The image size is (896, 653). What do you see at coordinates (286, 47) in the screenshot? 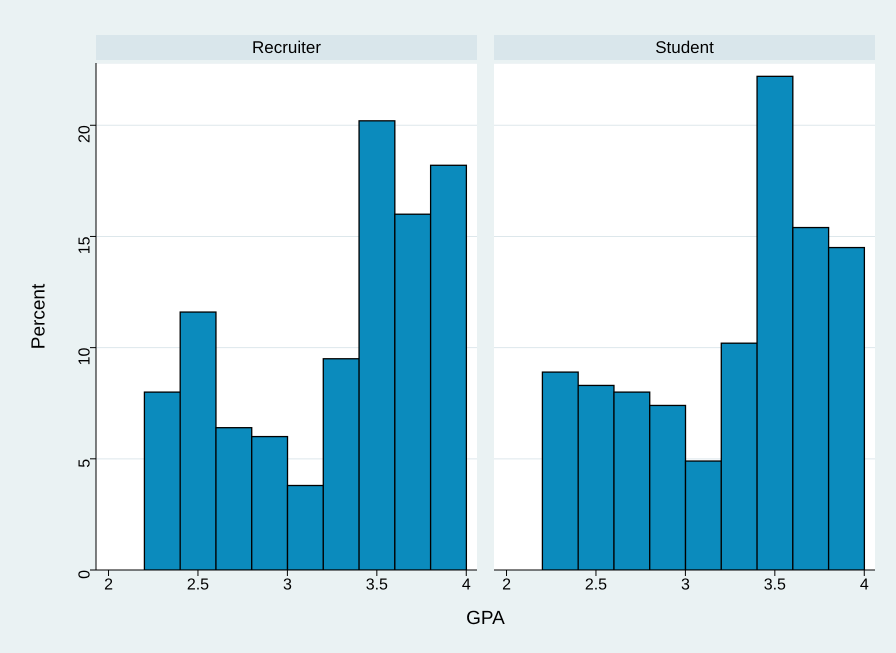
I see `chart-title: Recruiter` at bounding box center [286, 47].